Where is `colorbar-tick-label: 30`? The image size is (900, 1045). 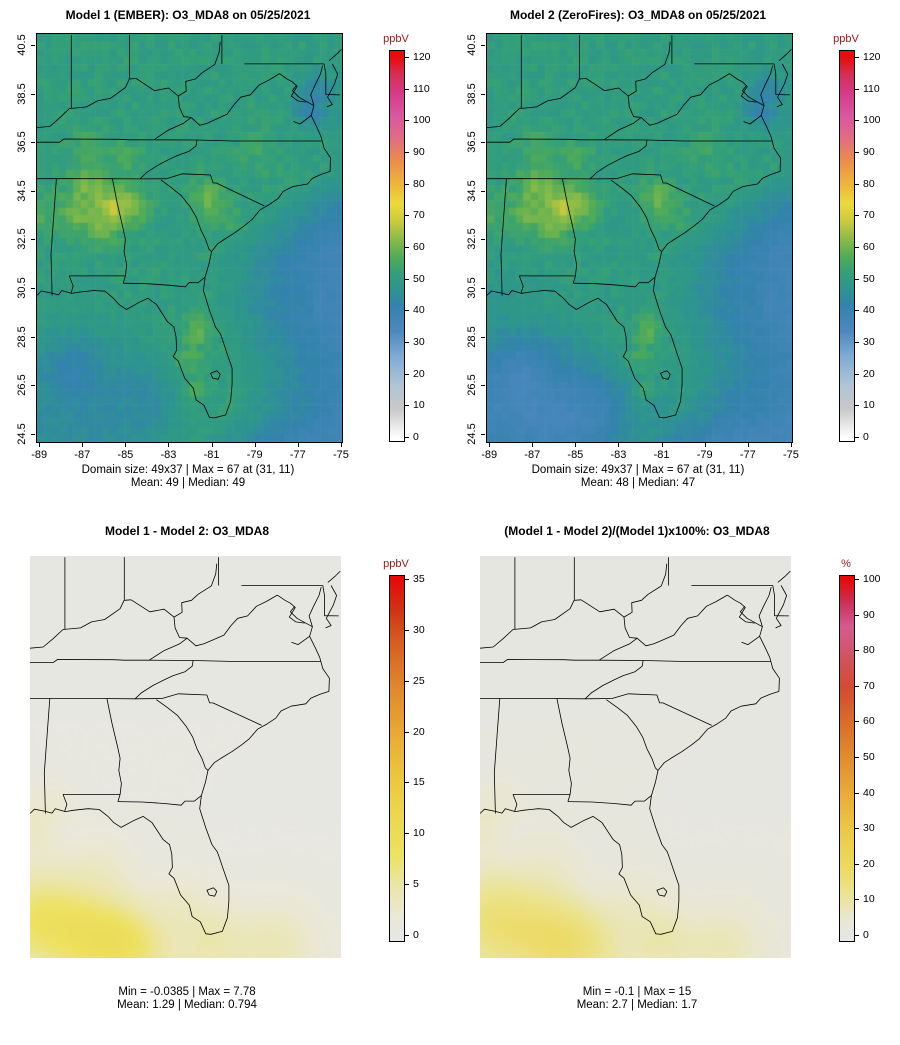 colorbar-tick-label: 30 is located at coordinates (869, 828).